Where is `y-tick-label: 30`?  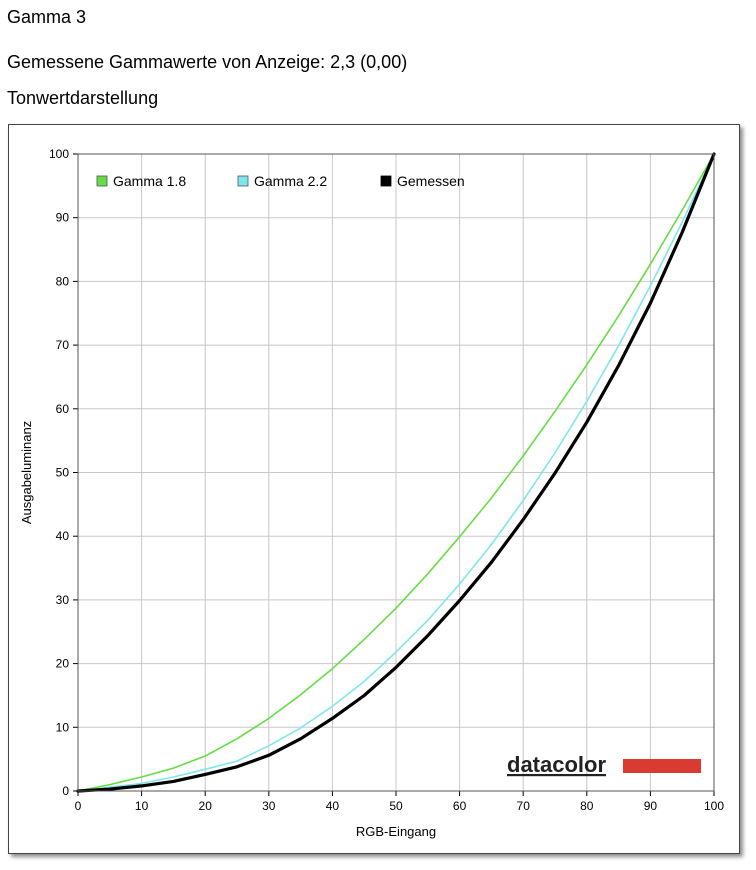 y-tick-label: 30 is located at coordinates (63, 600).